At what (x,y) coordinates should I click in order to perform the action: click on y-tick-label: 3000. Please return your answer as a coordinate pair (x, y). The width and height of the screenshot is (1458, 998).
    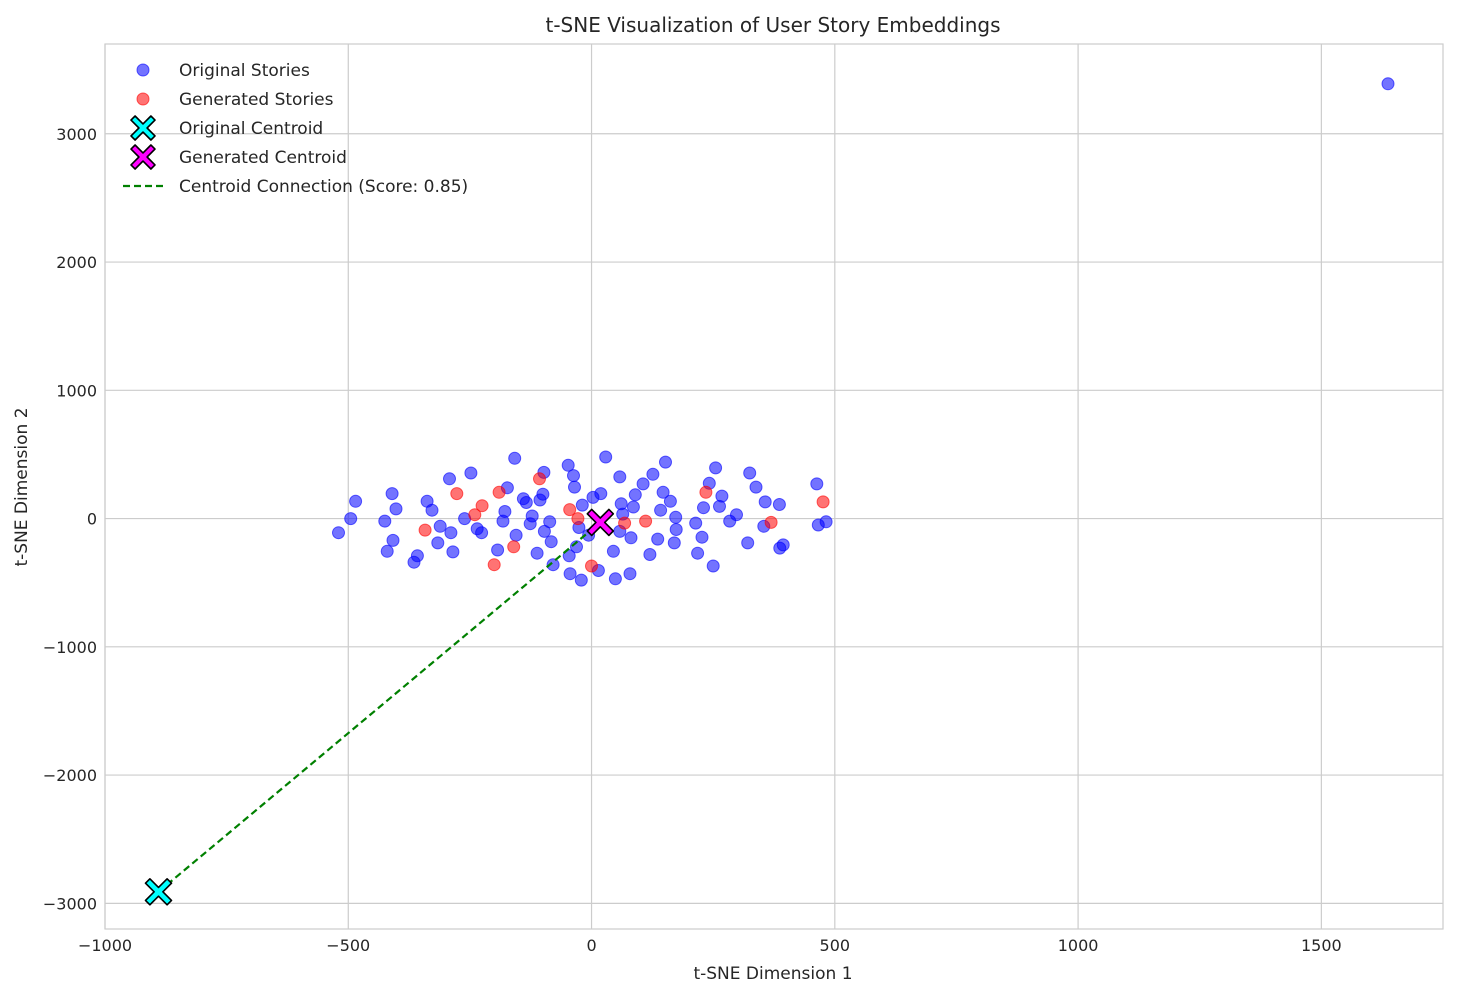
    Looking at the image, I should click on (76, 134).